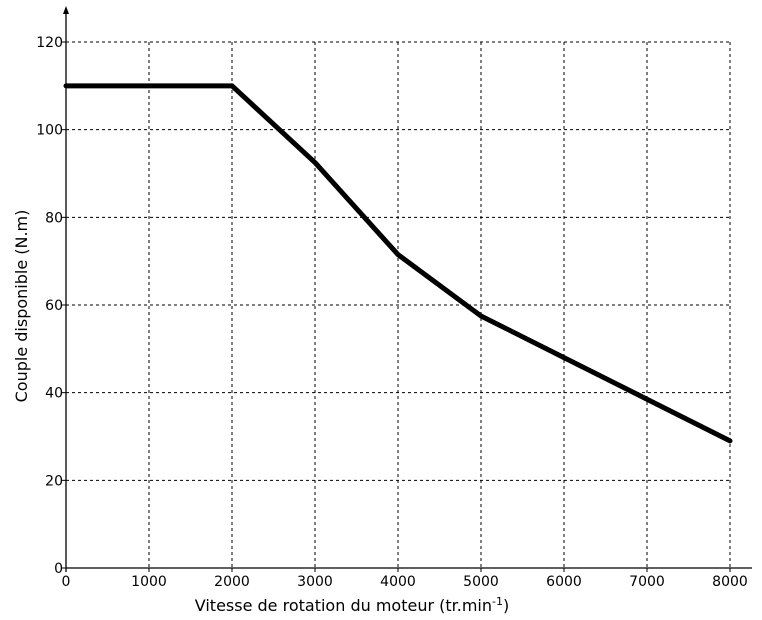 The width and height of the screenshot is (762, 620). What do you see at coordinates (398, 582) in the screenshot?
I see `x-tick-label: 4000` at bounding box center [398, 582].